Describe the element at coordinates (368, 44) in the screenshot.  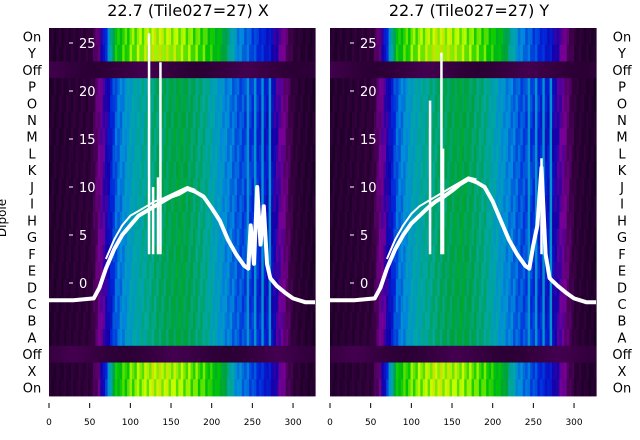
I see `inner-y-tick-label: 25` at that location.